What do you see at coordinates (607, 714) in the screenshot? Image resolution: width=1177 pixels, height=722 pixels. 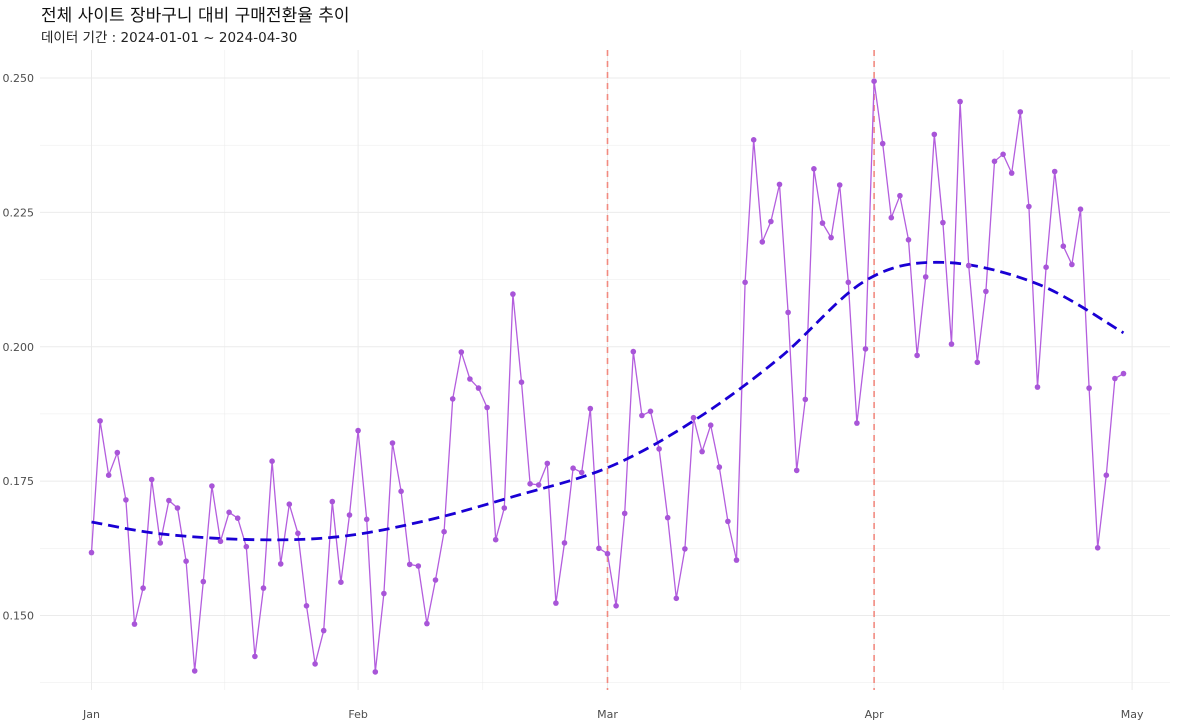 I see `x-tick-label: Mar` at bounding box center [607, 714].